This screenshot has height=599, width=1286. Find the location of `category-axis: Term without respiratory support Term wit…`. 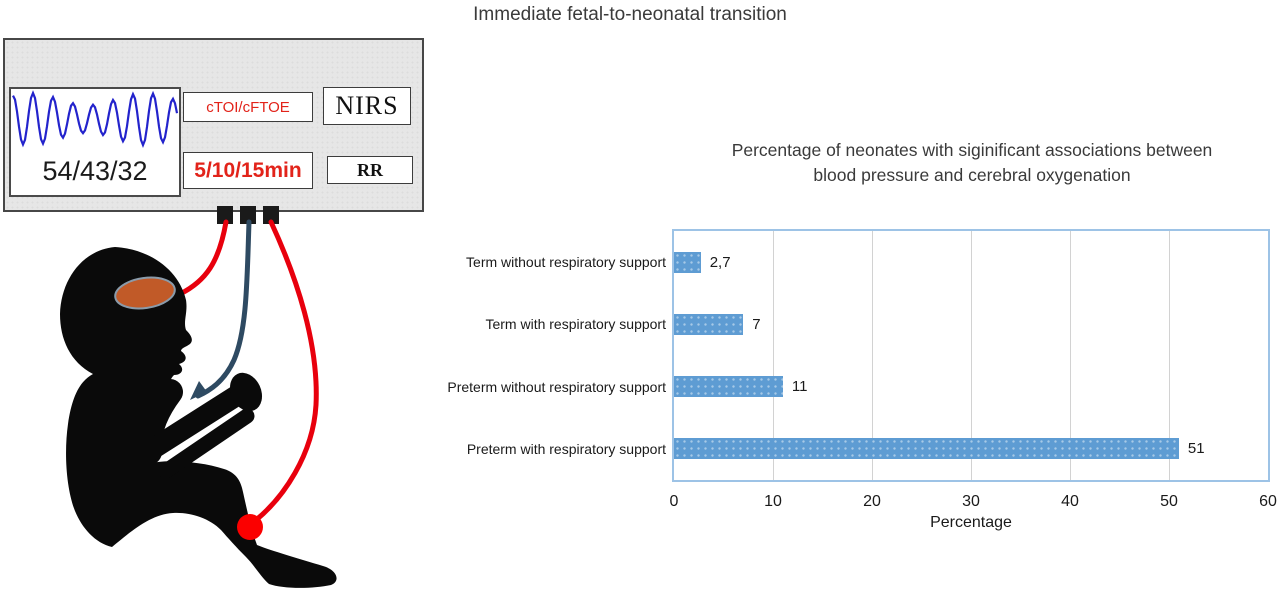

category-axis: Term without respiratory support Term wit… is located at coordinates (527, 355).